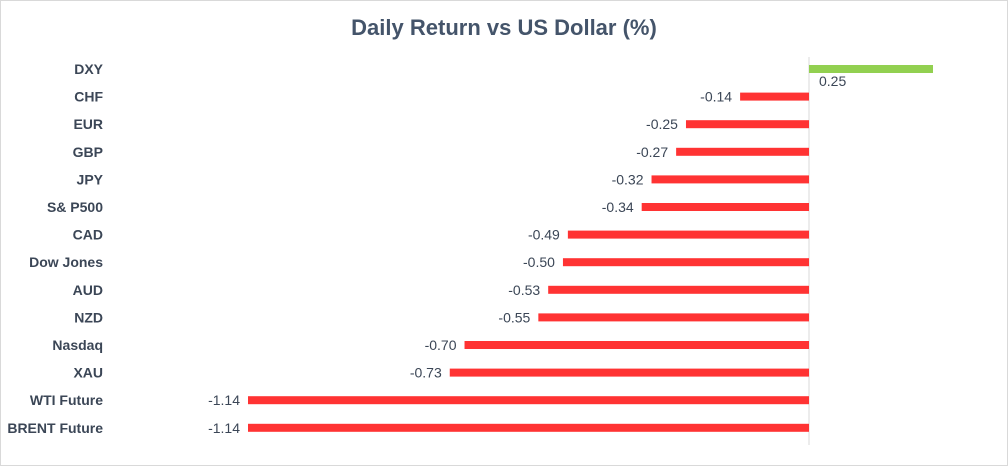 The image size is (1008, 466). I want to click on category-label: AUD, so click(88, 290).